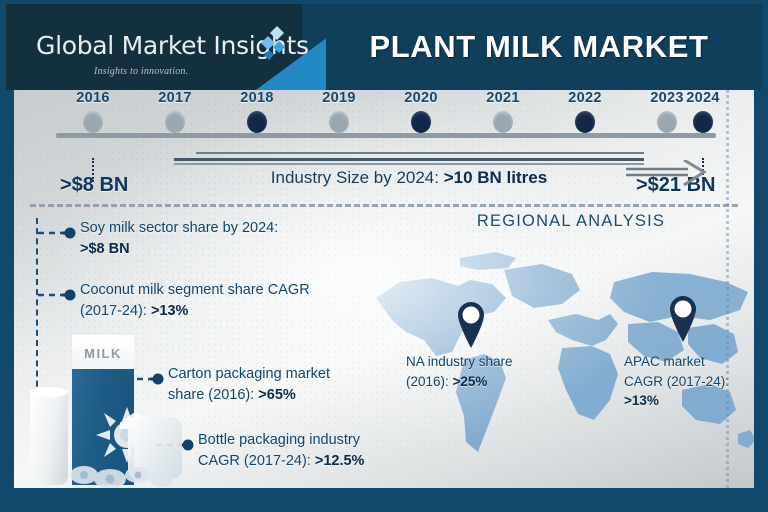 The width and height of the screenshot is (768, 512). I want to click on timeline-year-label: 2021, so click(503, 98).